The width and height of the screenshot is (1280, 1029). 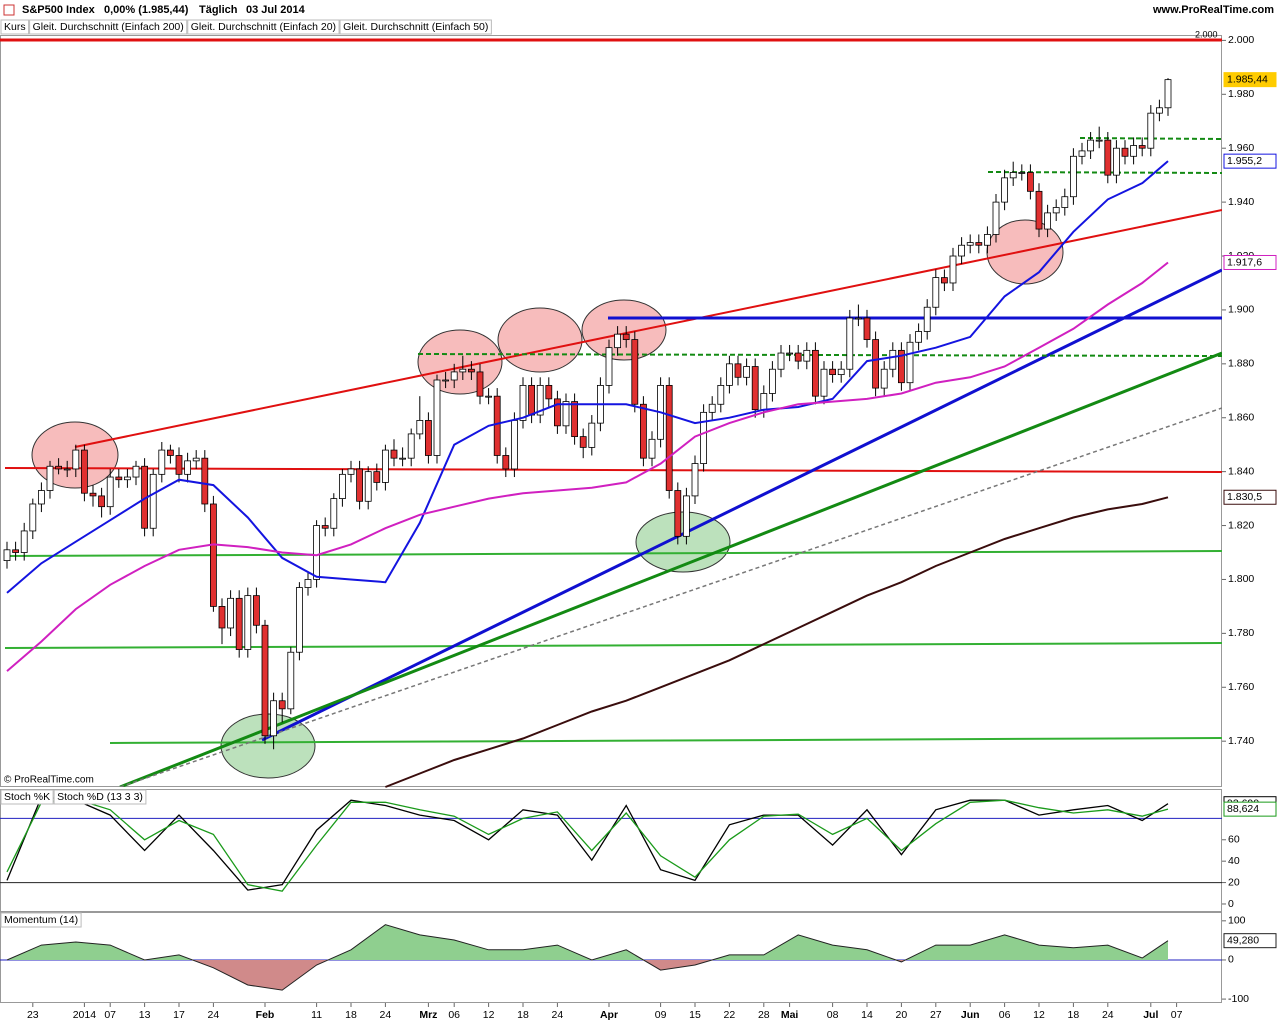 I want to click on last-value-label: 88,624, so click(x=1243, y=809).